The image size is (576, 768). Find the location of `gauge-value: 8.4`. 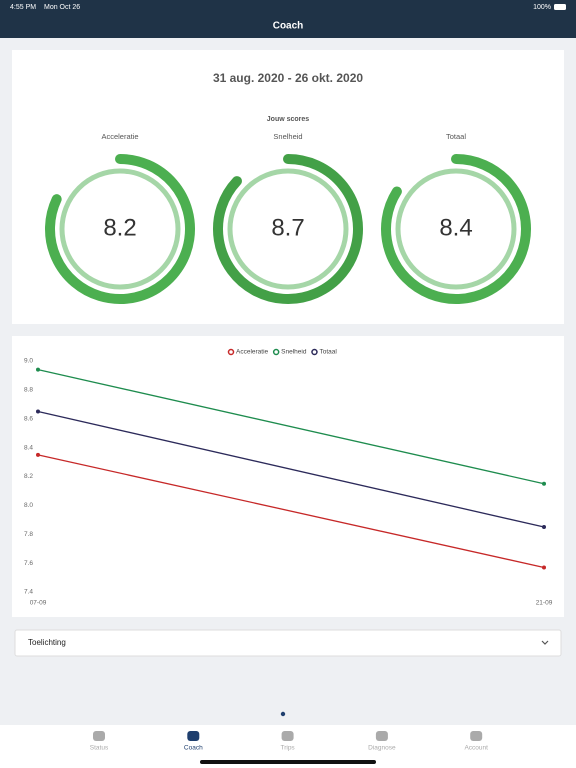

gauge-value: 8.4 is located at coordinates (455, 227).